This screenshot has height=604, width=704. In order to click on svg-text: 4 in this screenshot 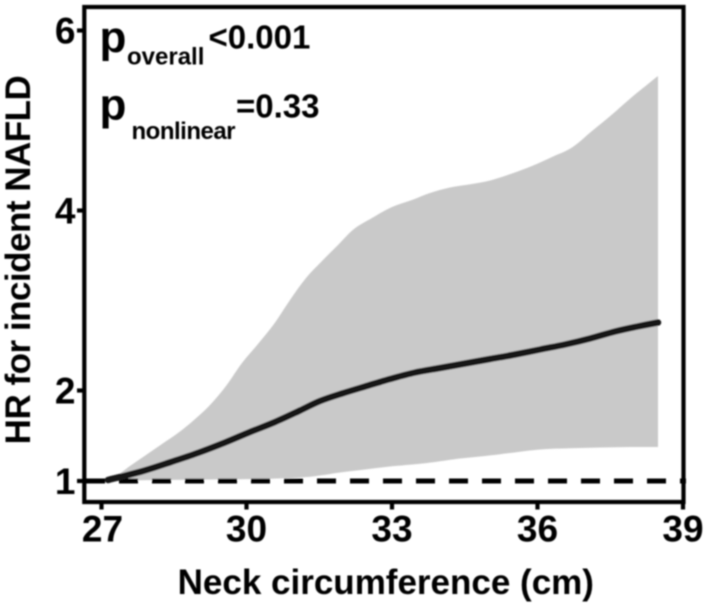, I will do `click(65, 211)`.